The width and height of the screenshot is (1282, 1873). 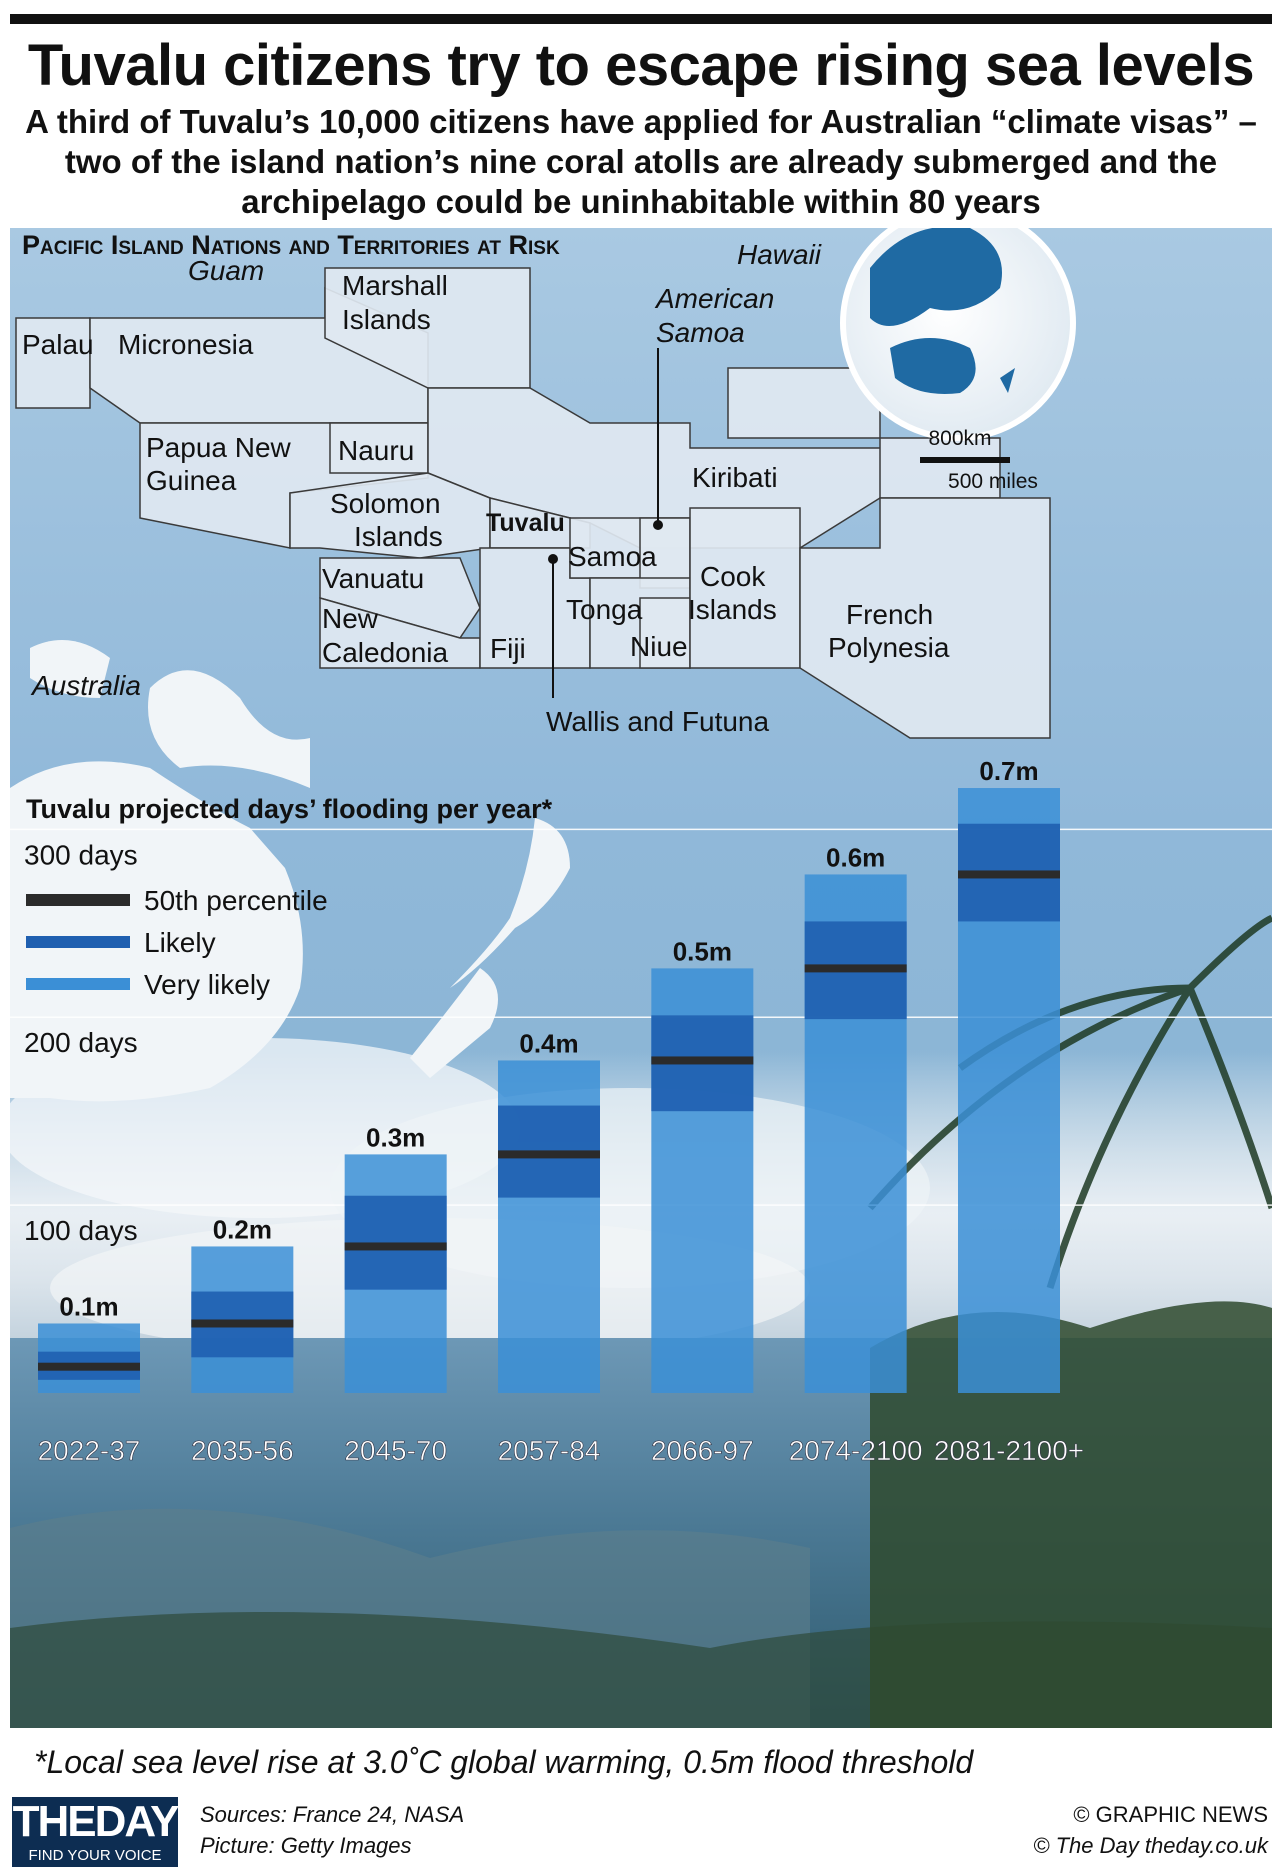 What do you see at coordinates (889, 647) in the screenshot?
I see `label-frenchpoly-2: Polynesia` at bounding box center [889, 647].